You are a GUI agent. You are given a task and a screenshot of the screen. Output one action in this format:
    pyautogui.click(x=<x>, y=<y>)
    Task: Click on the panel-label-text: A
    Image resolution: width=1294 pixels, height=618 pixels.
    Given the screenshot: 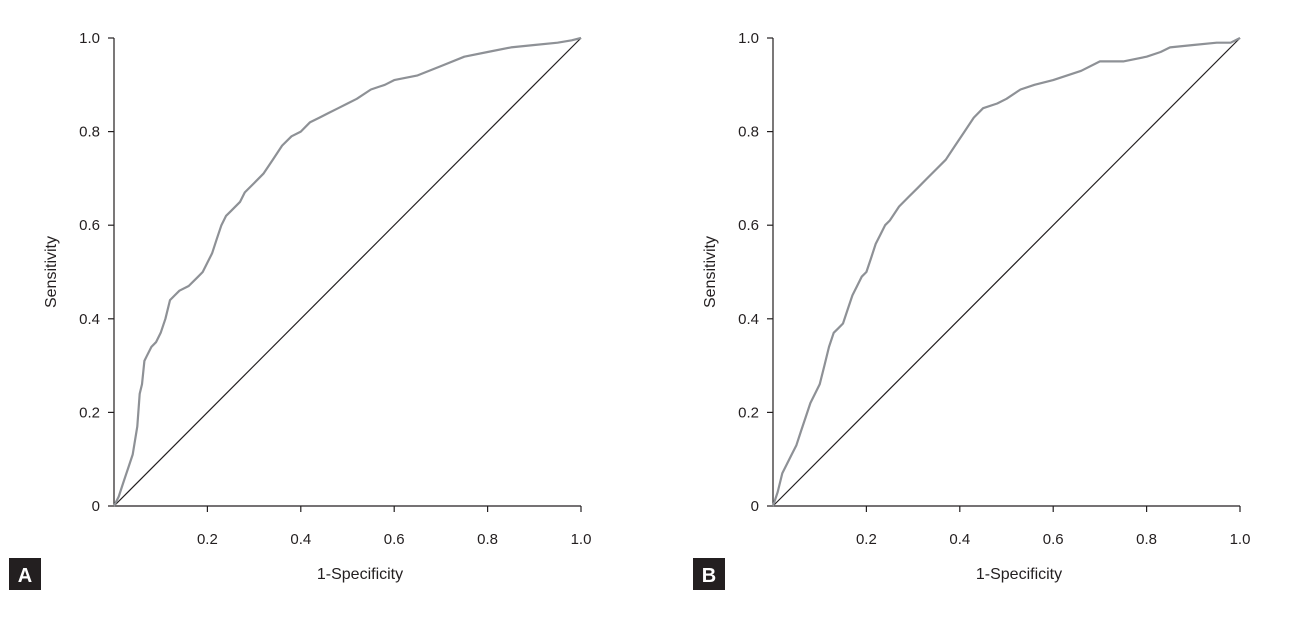 What is the action you would take?
    pyautogui.click(x=25, y=576)
    